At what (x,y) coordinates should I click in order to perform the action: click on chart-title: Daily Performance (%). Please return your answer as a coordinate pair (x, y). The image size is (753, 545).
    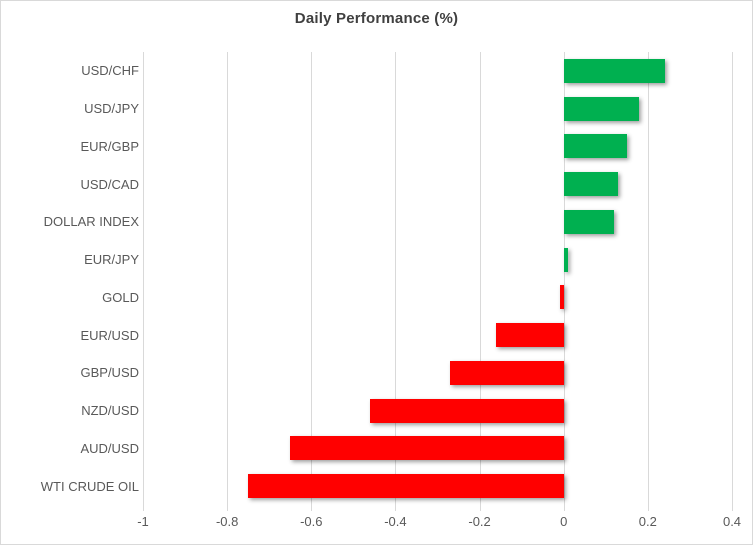
    Looking at the image, I should click on (376, 18).